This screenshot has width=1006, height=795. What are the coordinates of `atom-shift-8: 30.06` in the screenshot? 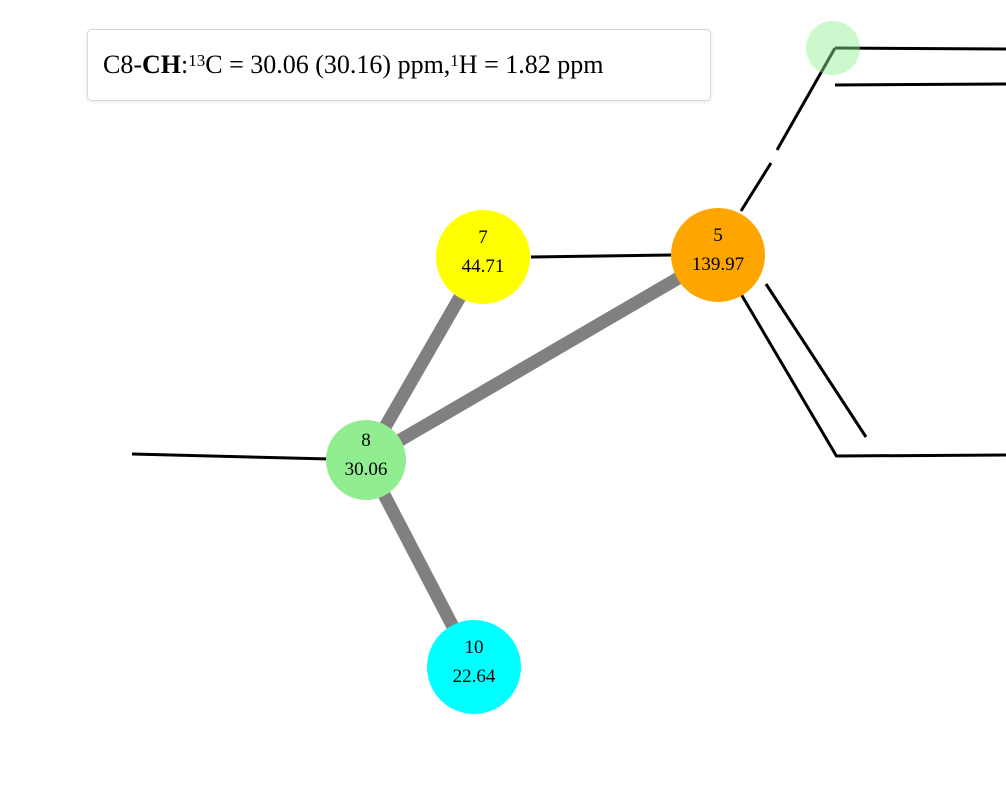 It's located at (366, 469).